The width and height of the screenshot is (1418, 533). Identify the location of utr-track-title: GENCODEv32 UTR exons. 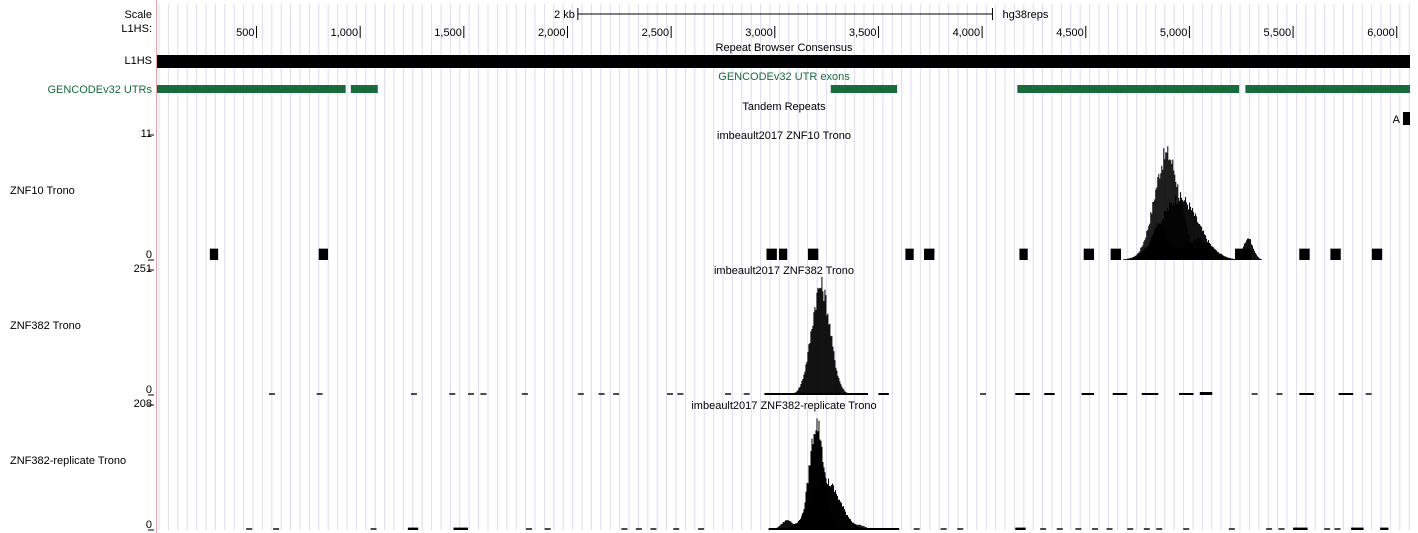
(784, 77).